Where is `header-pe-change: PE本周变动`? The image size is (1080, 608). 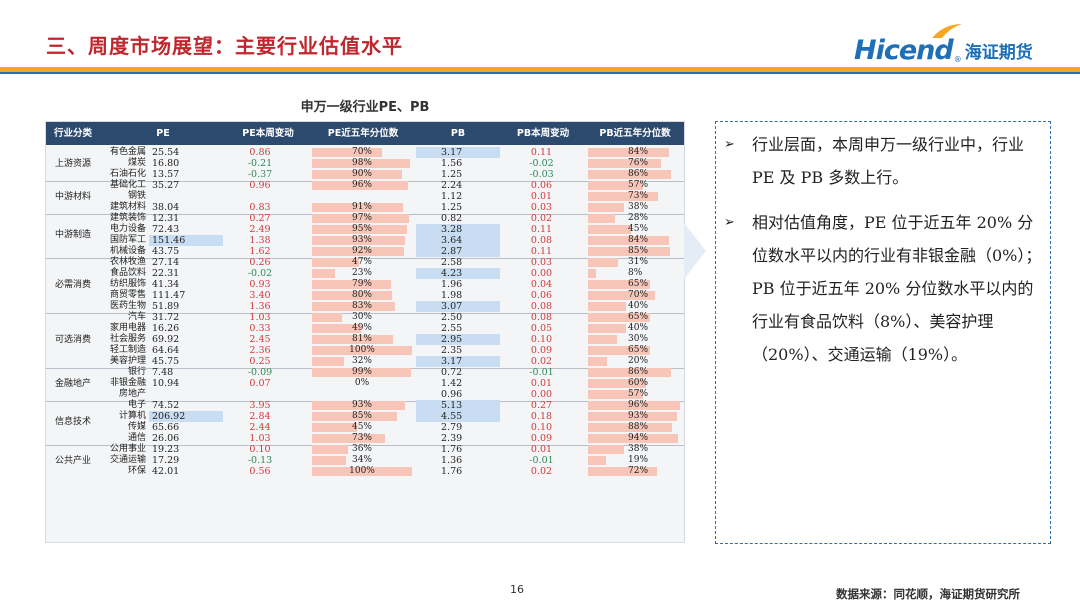
header-pe-change: PE本周变动 is located at coordinates (268, 133).